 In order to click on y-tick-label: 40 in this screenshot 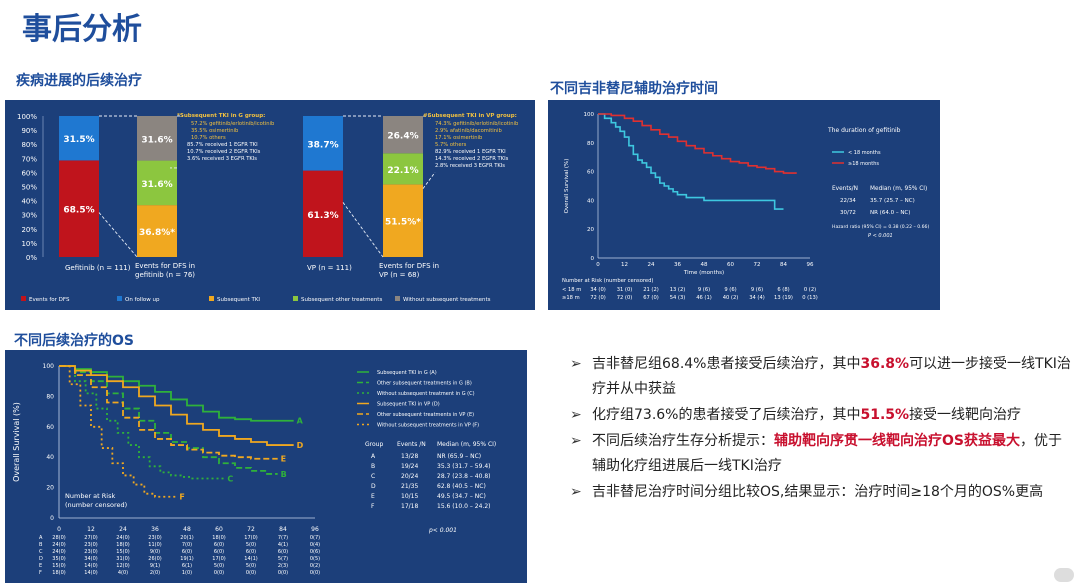, I will do `click(50, 457)`.